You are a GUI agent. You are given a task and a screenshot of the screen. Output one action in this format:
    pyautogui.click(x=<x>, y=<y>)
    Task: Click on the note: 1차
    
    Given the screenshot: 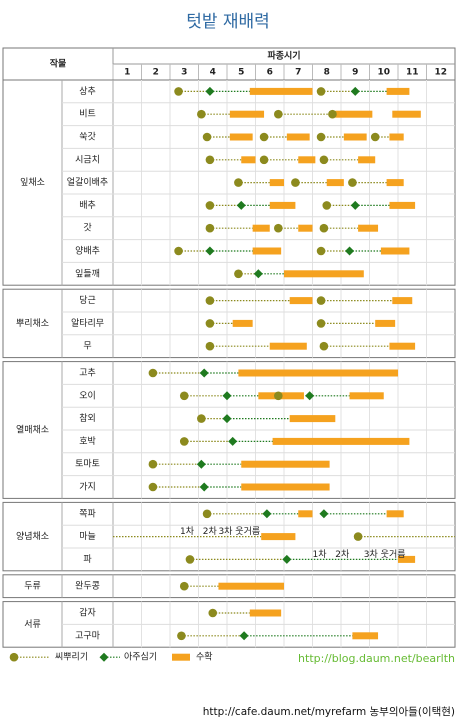 What is the action you would take?
    pyautogui.click(x=187, y=531)
    